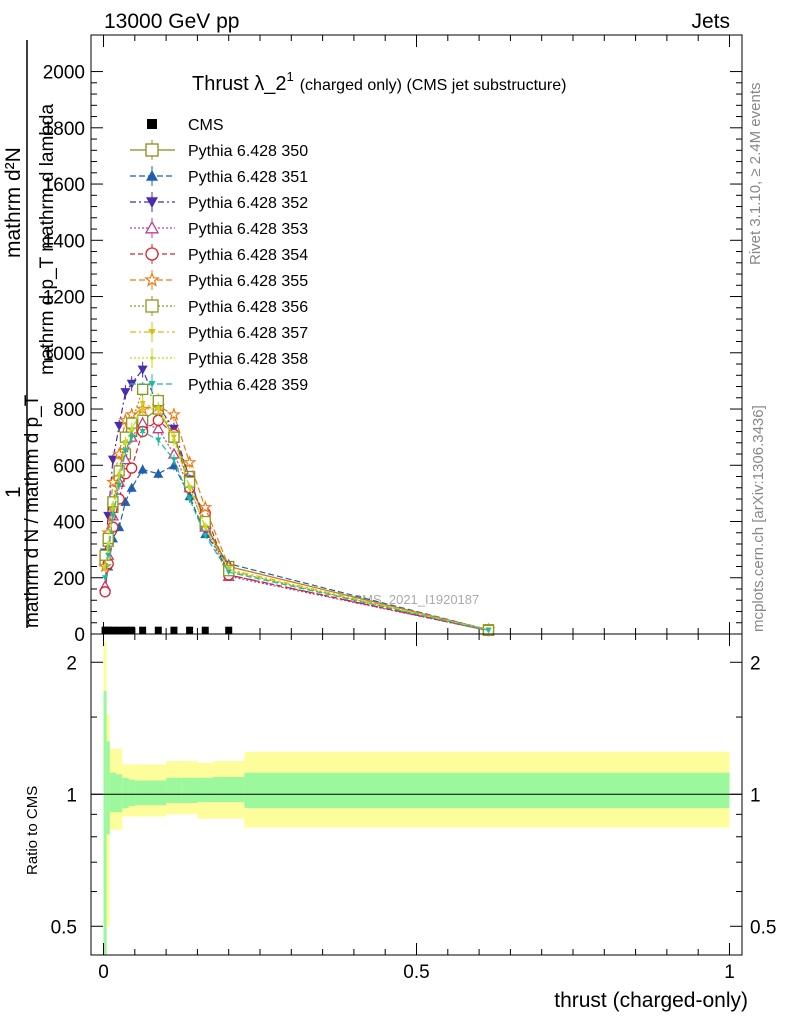  I want to click on legend-entry: Pythia 6.428 350, so click(219, 150).